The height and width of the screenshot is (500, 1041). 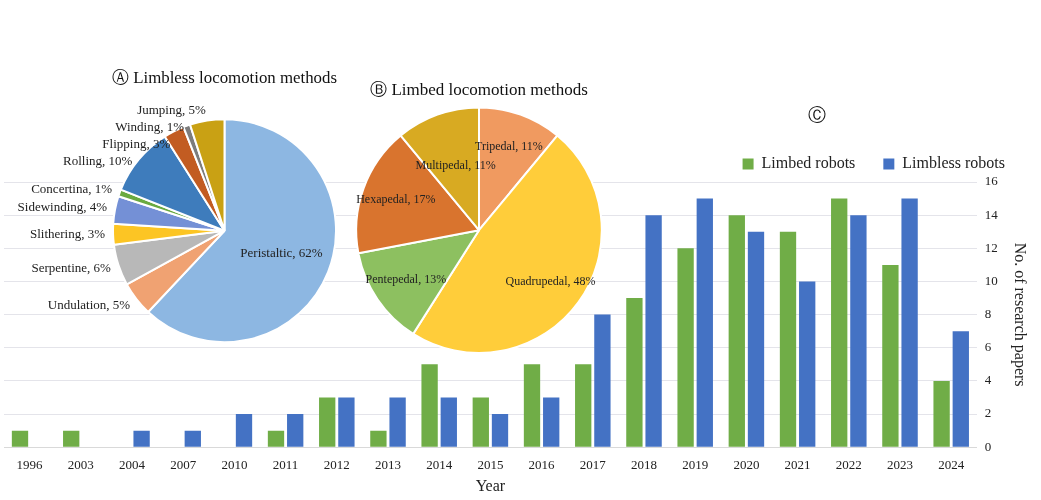 I want to click on y-axis-title: No. of research papers, so click(x=1020, y=314).